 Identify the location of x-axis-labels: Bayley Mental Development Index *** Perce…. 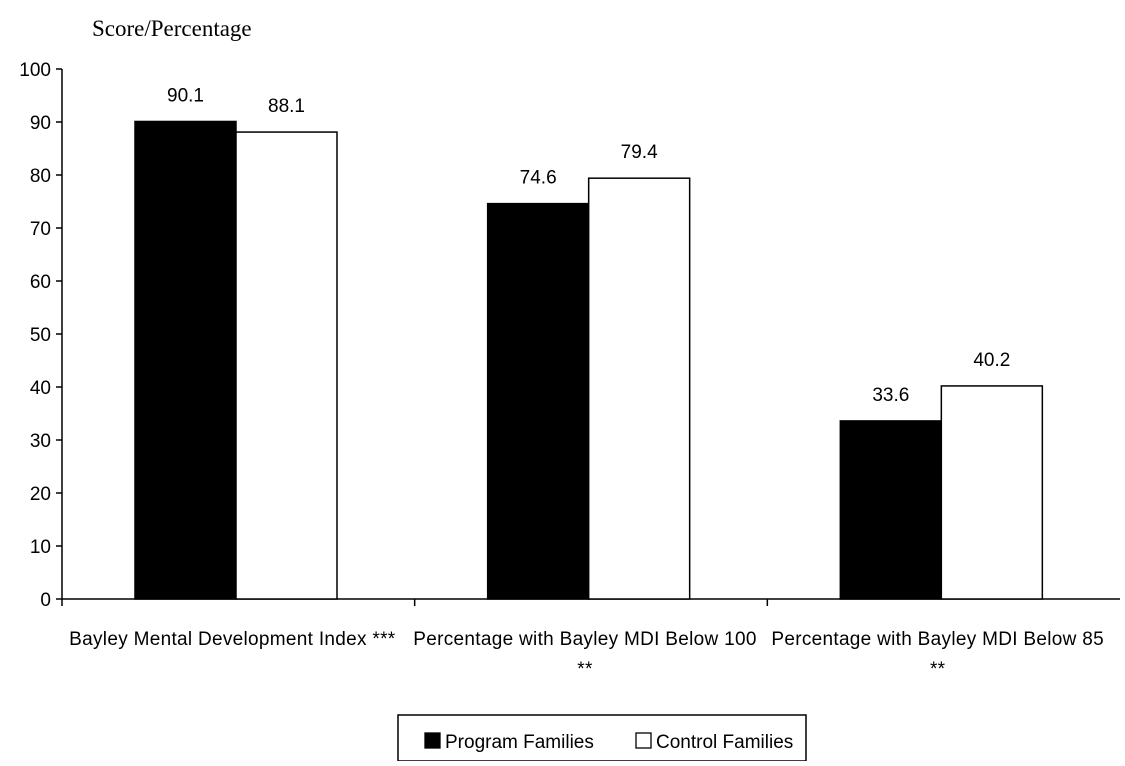
(586, 654).